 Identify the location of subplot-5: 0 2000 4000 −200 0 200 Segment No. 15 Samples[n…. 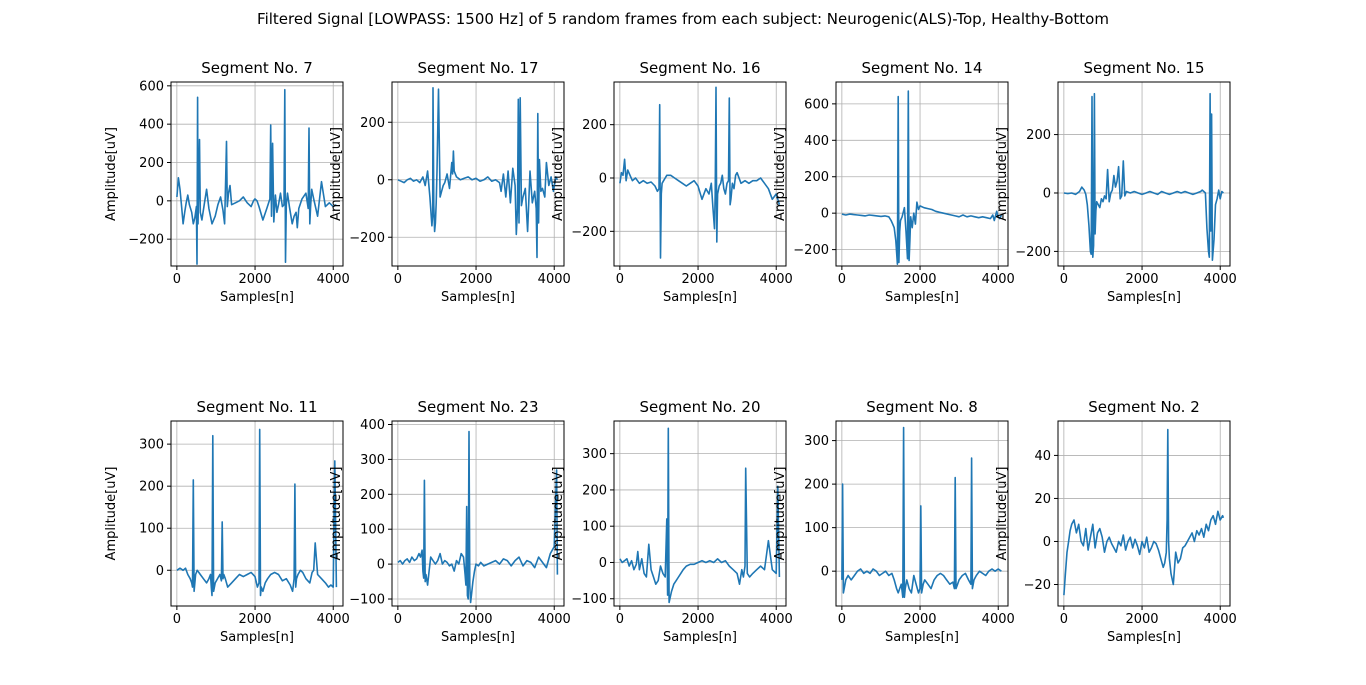
(1116, 182).